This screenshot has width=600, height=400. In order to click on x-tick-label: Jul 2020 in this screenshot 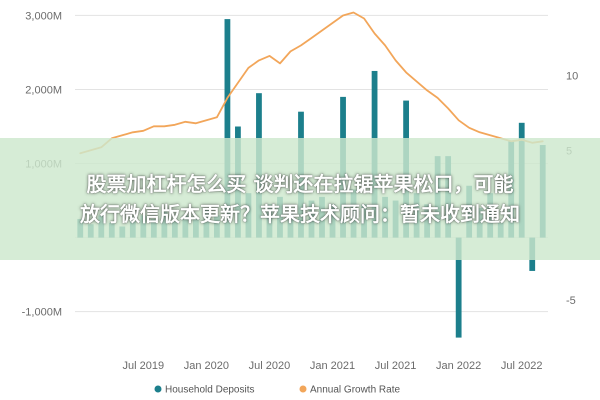, I will do `click(270, 366)`.